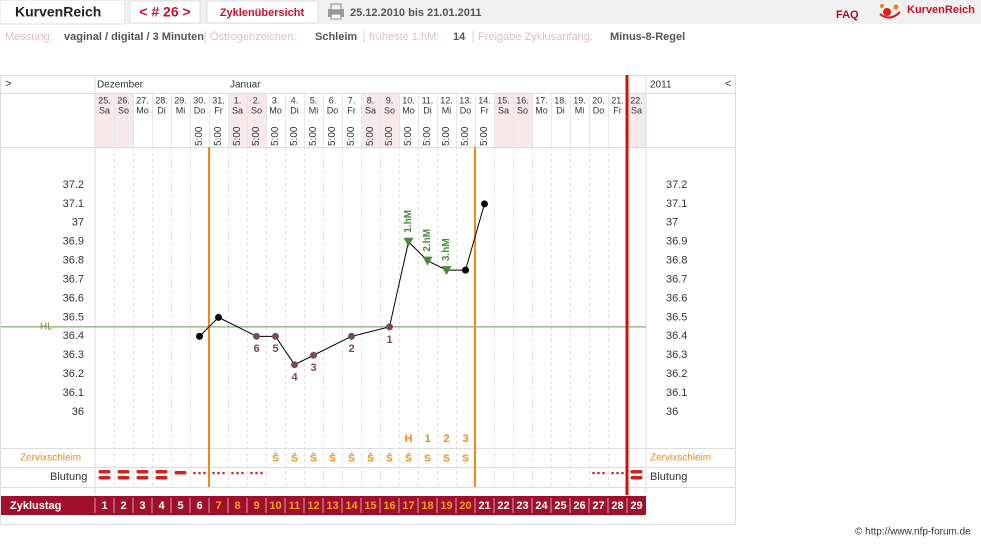 This screenshot has height=544, width=981. What do you see at coordinates (579, 100) in the screenshot?
I see `date-label: 19.` at bounding box center [579, 100].